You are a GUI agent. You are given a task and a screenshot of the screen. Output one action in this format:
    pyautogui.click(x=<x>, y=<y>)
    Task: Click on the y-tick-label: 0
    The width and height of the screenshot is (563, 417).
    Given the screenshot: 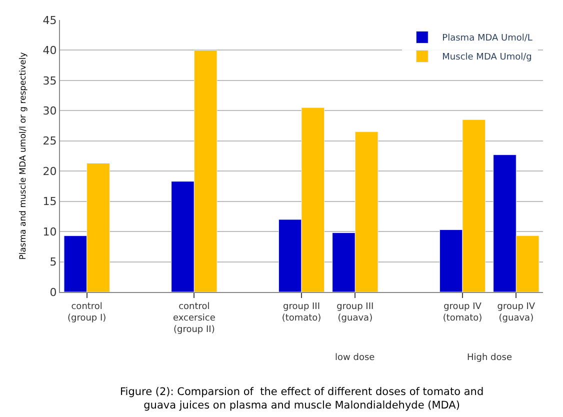 What is the action you would take?
    pyautogui.click(x=53, y=292)
    